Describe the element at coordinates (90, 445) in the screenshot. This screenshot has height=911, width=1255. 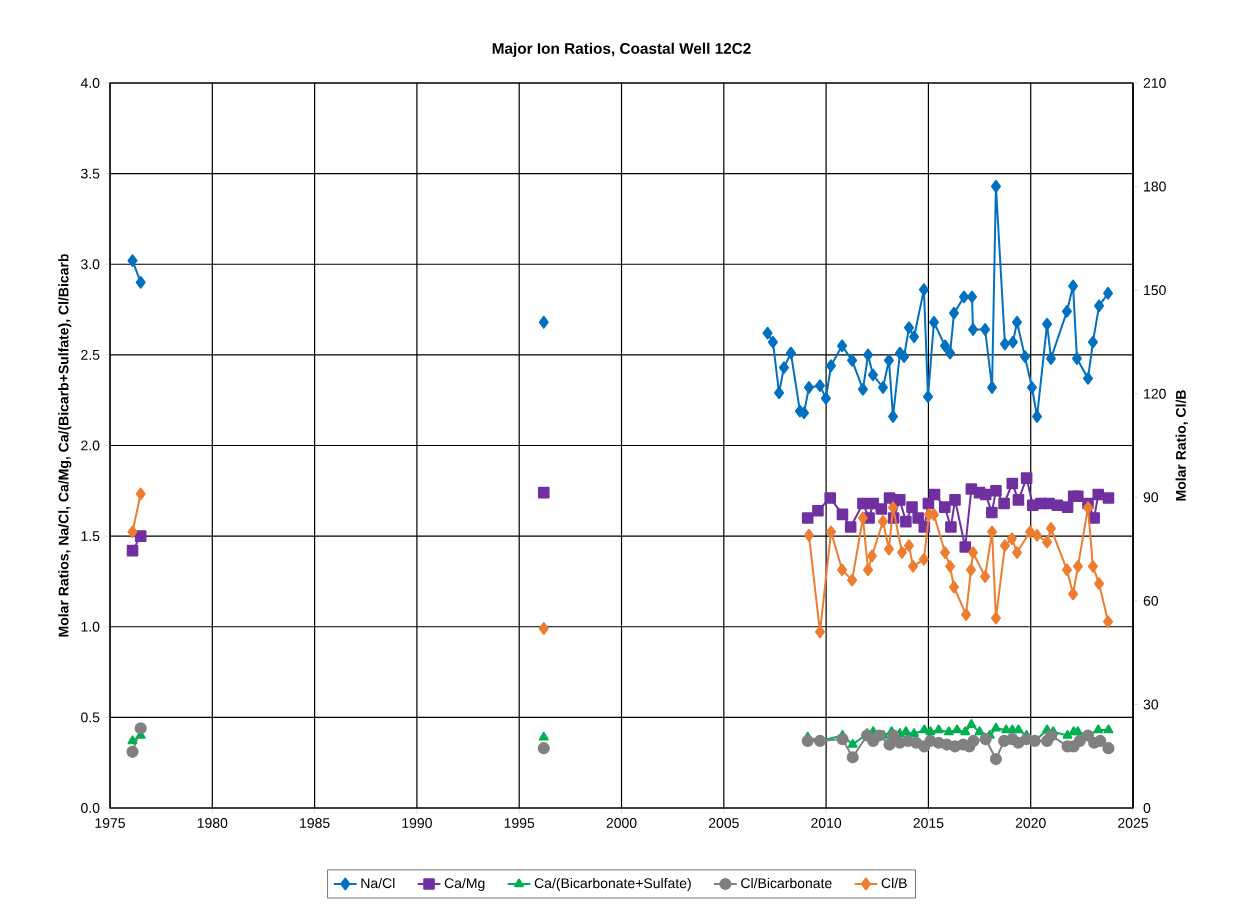
I see `y-tick-label: 2.0` at that location.